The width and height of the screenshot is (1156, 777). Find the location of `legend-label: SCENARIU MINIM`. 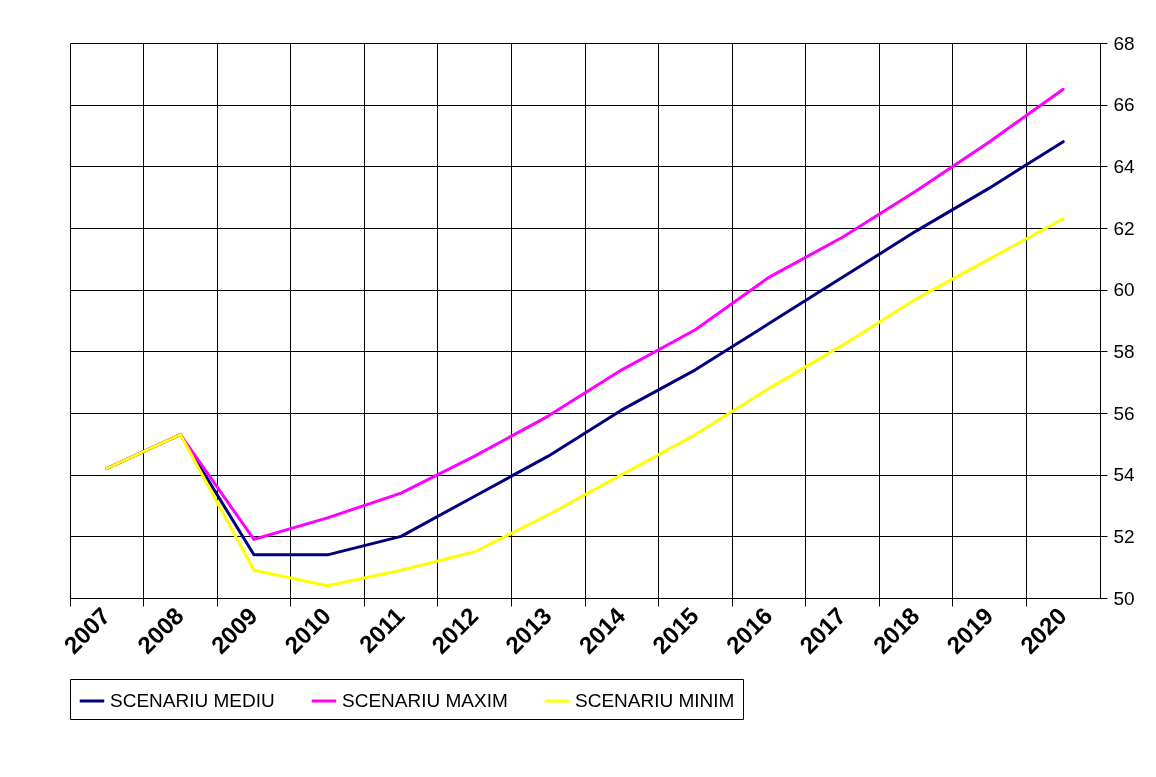

legend-label: SCENARIU MINIM is located at coordinates (655, 700).